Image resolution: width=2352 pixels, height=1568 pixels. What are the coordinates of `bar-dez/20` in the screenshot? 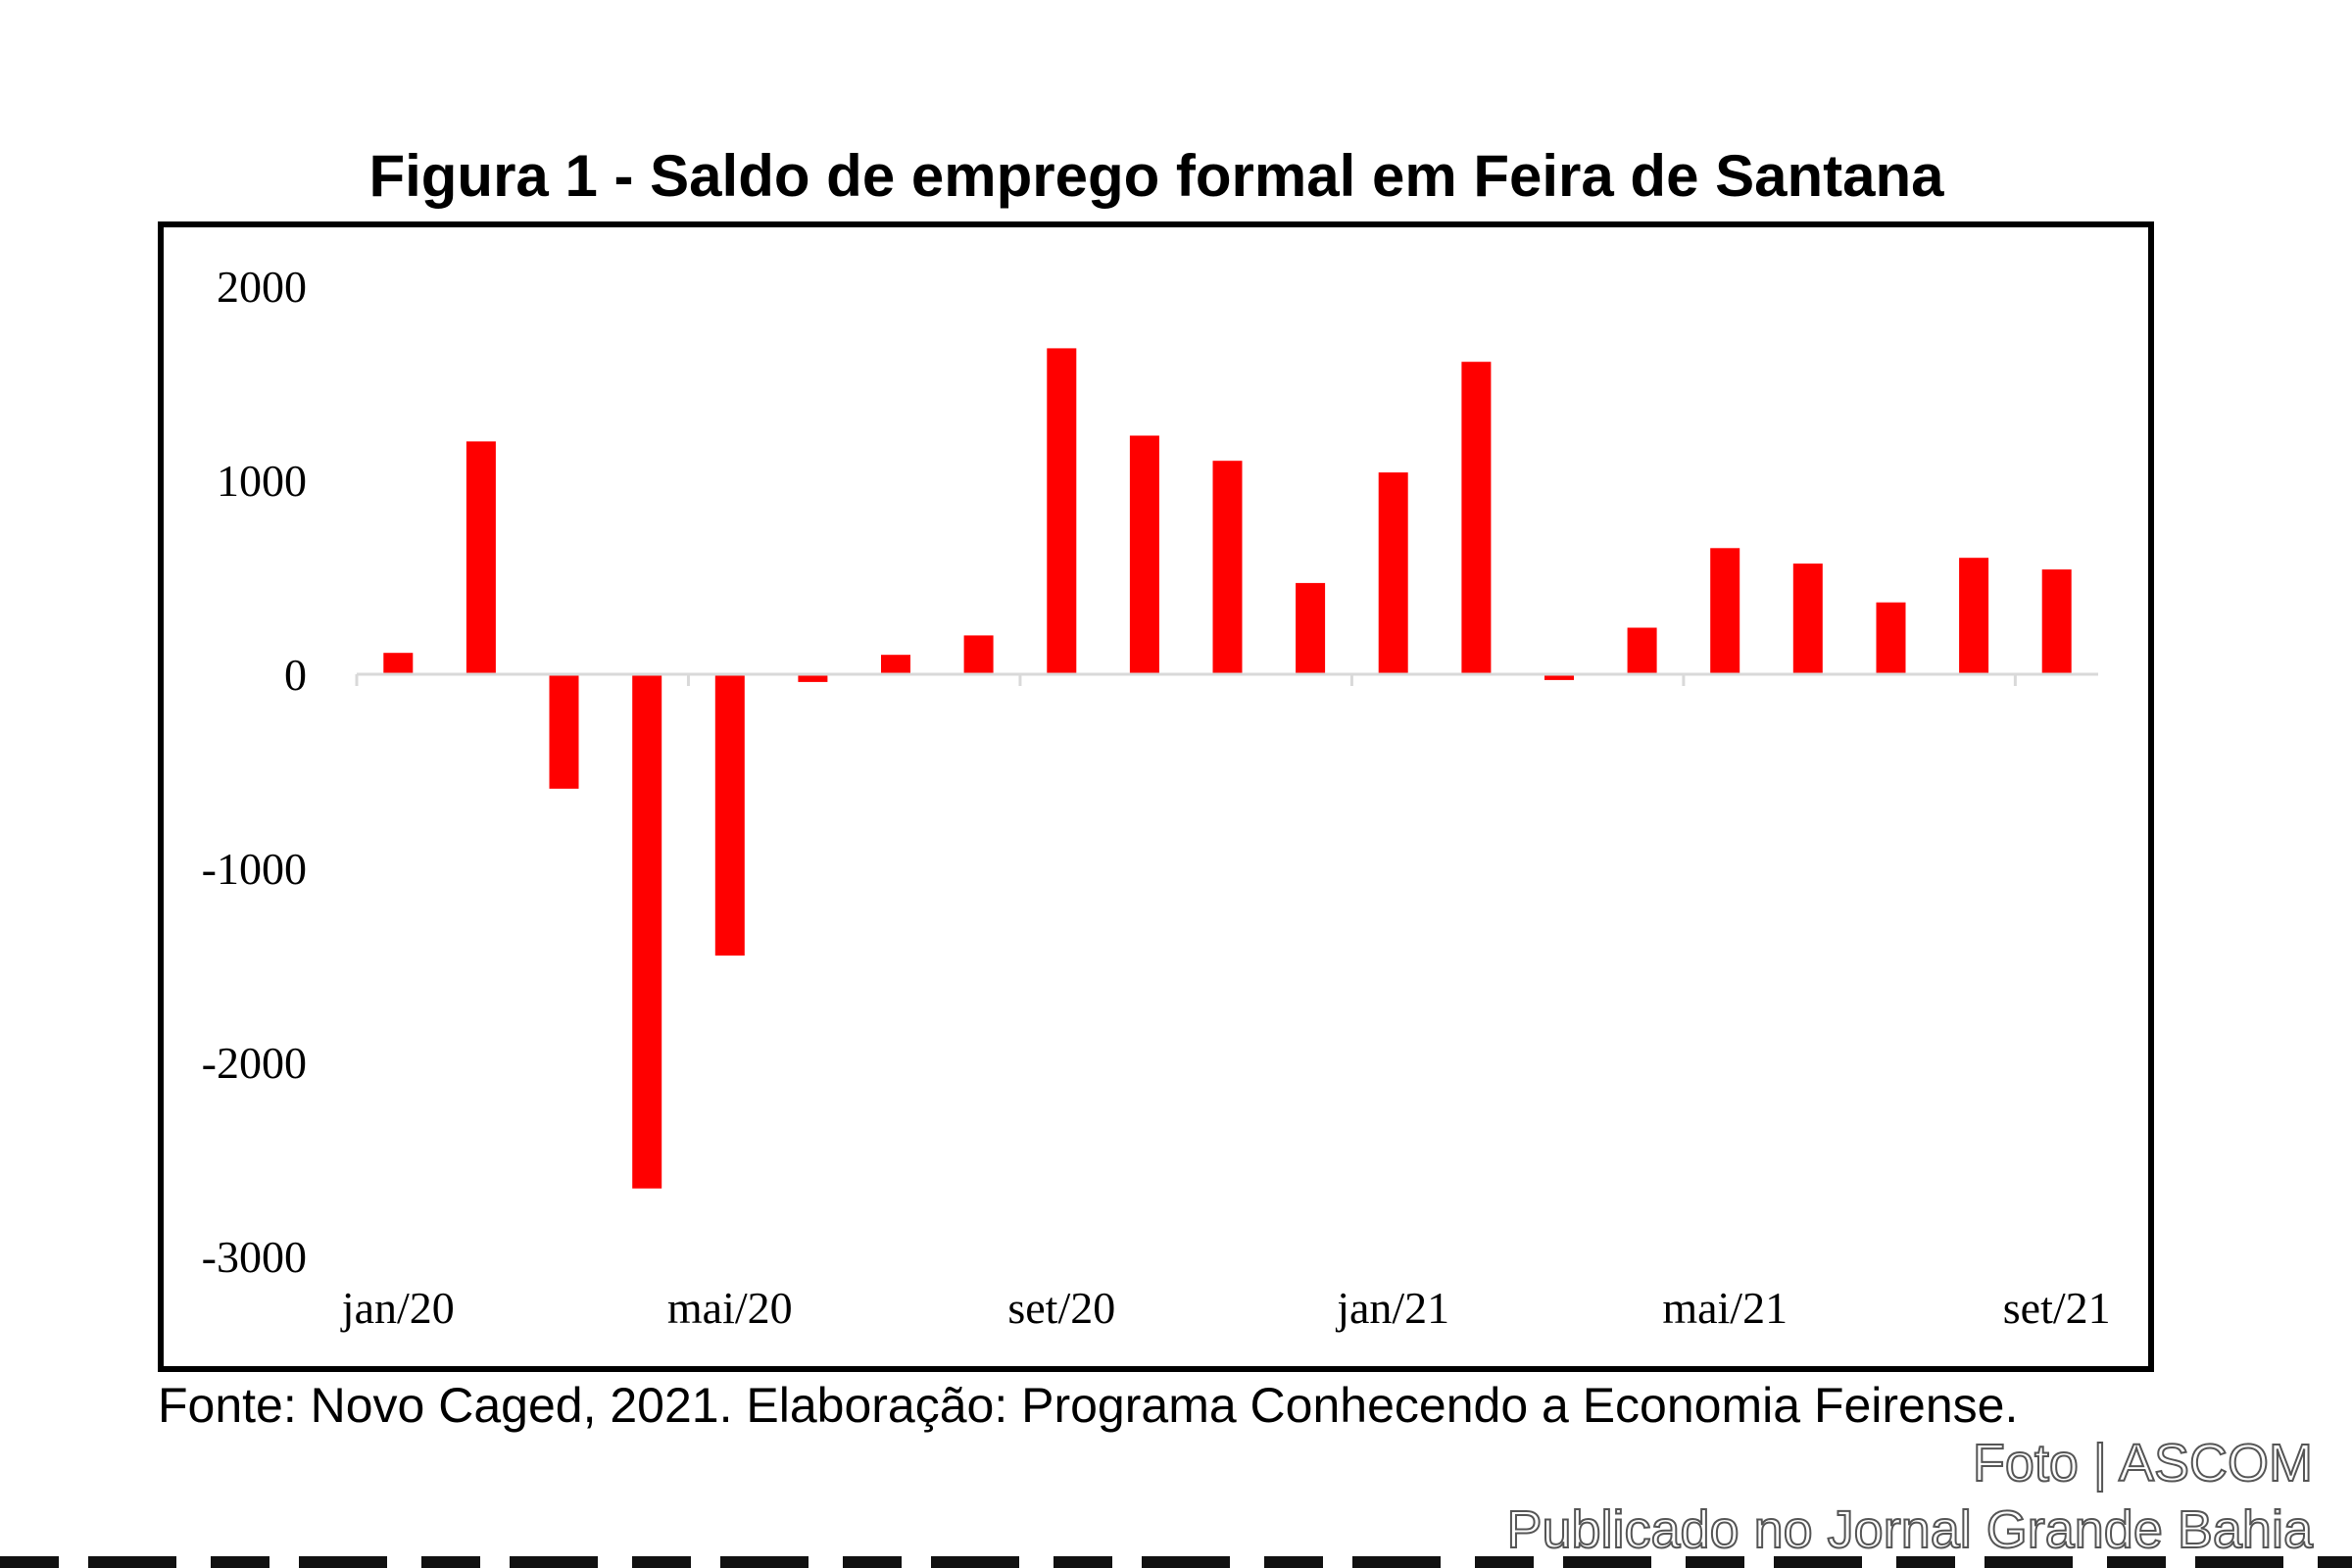 It's located at (1311, 628).